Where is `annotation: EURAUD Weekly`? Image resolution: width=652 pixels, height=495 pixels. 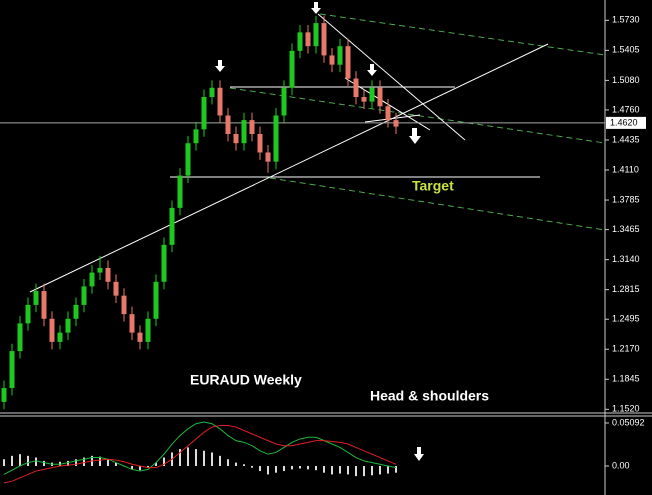
annotation: EURAUD Weekly is located at coordinates (246, 380).